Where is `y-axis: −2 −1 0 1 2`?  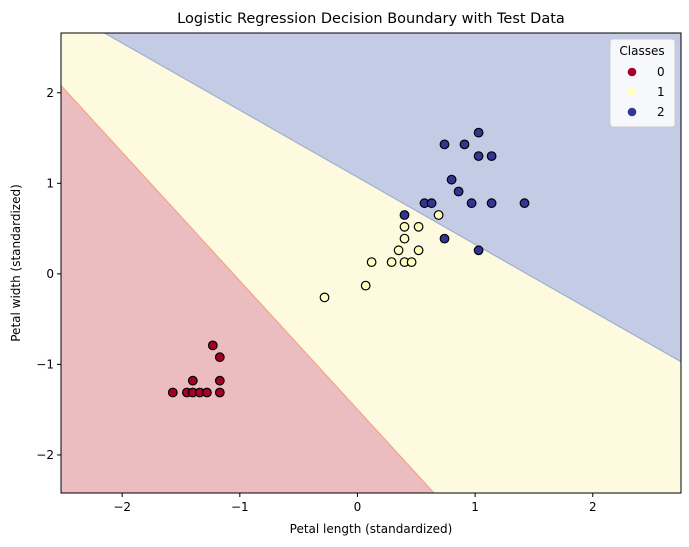
y-axis: −2 −1 0 1 2 is located at coordinates (48, 274).